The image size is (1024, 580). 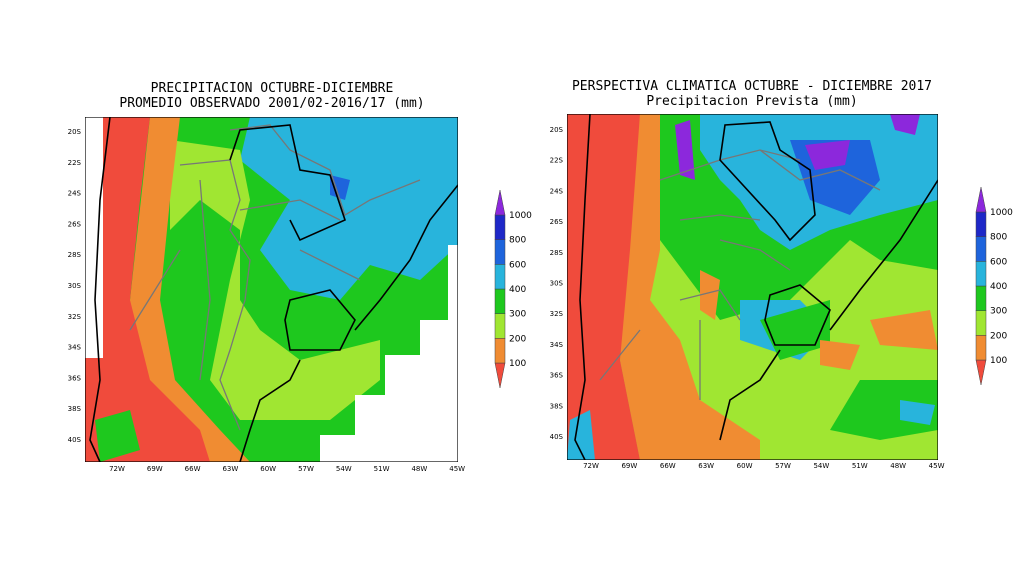 What do you see at coordinates (751, 101) in the screenshot?
I see `map-subtitle: Precipitacion Prevista (mm)` at bounding box center [751, 101].